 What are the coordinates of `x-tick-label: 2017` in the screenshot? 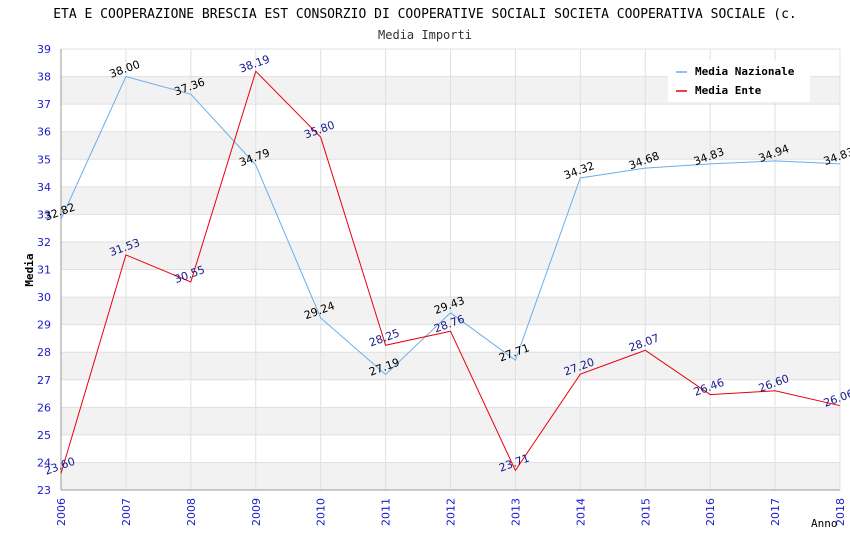 It's located at (775, 512).